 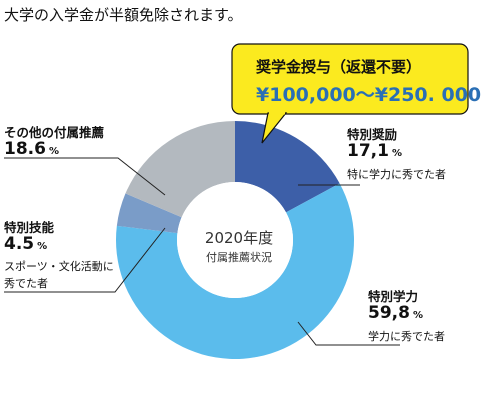 I want to click on slice-tokubetsu-ginou, so click(x=149, y=213).